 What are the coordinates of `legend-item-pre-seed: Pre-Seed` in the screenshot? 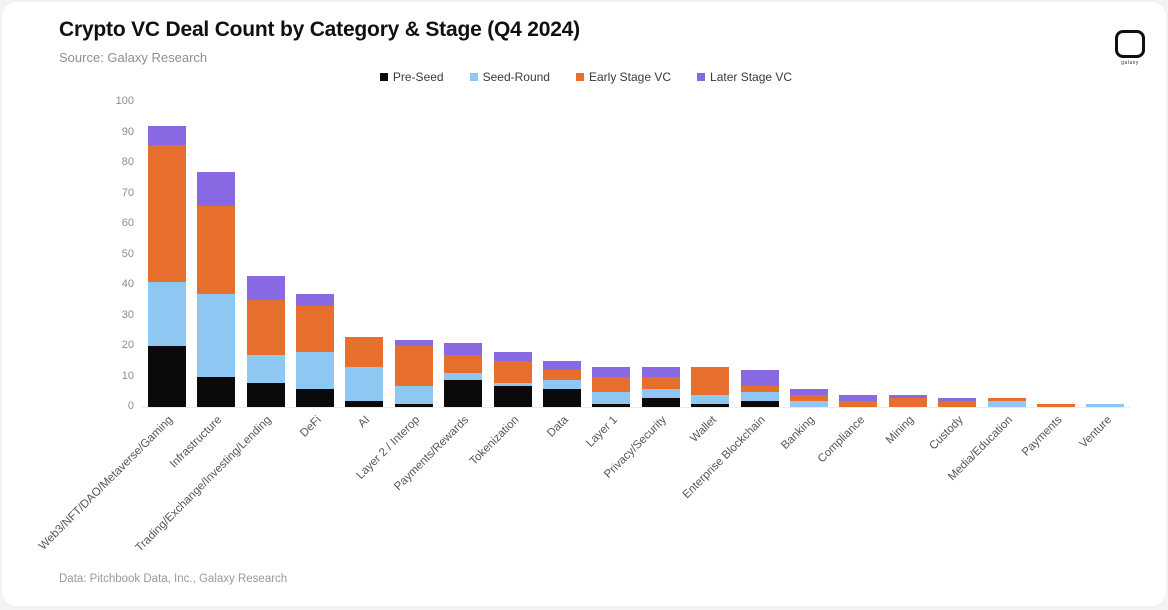 It's located at (411, 77).